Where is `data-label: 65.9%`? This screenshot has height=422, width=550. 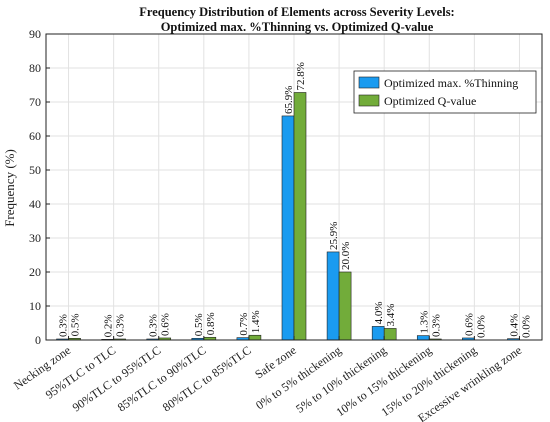 data-label: 65.9% is located at coordinates (289, 100).